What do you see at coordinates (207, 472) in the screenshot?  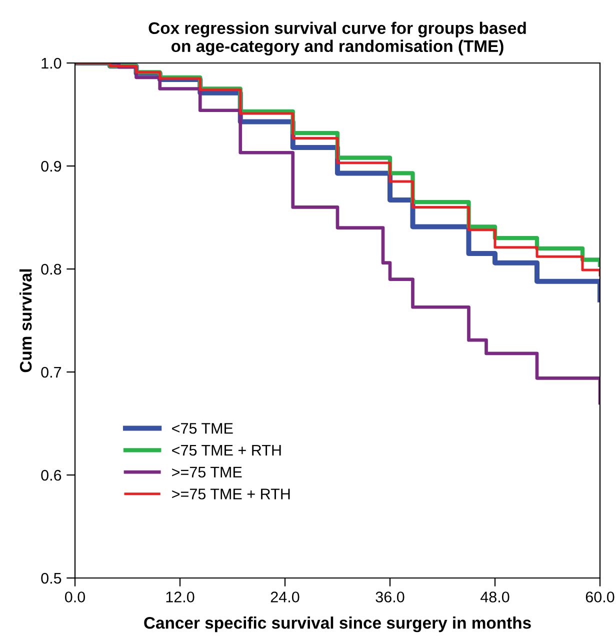 I see `legend-label: >=75 TME` at bounding box center [207, 472].